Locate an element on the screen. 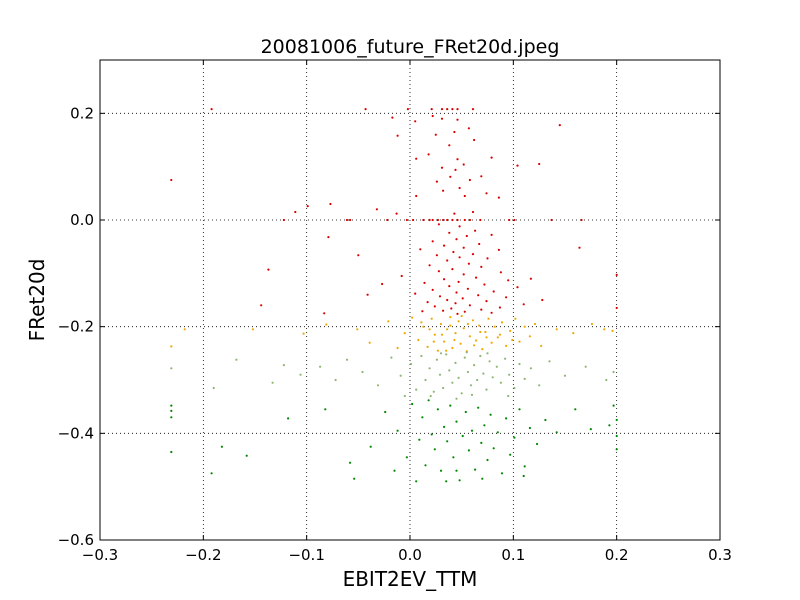 This screenshot has height=600, width=800. y-tick-label: −0.6 is located at coordinates (76, 540).